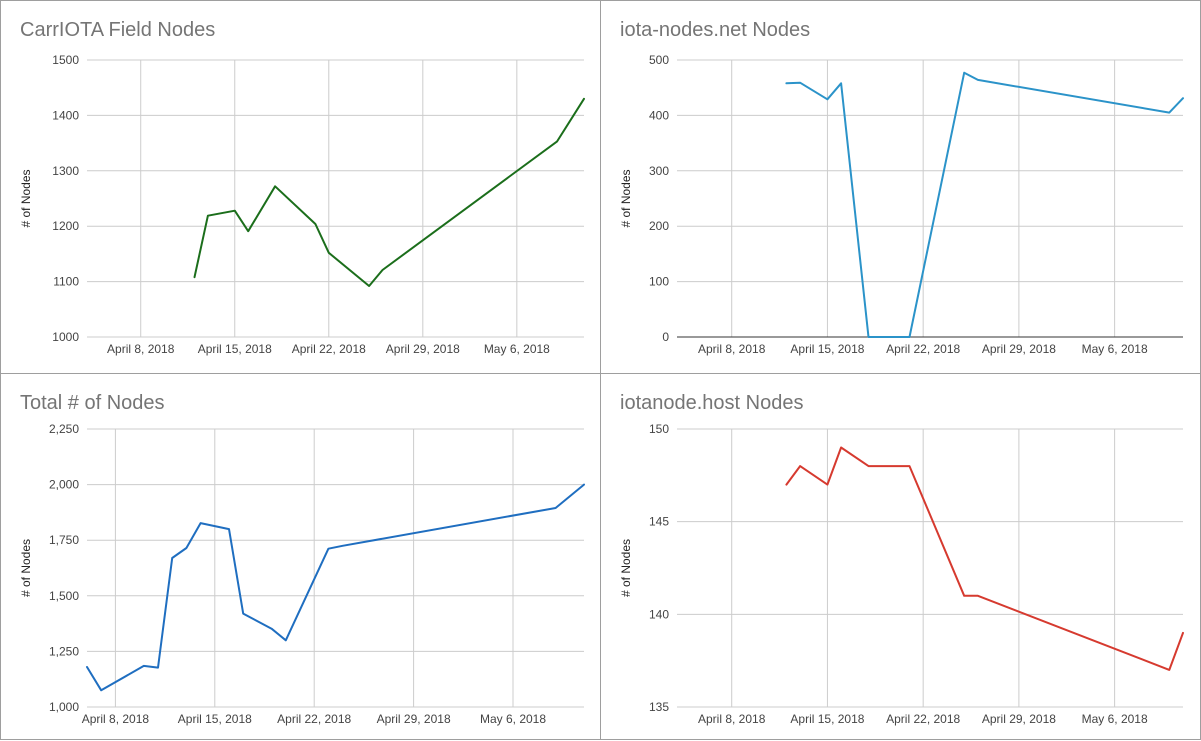 The height and width of the screenshot is (741, 1201). I want to click on y-tick-label: 135, so click(659, 707).